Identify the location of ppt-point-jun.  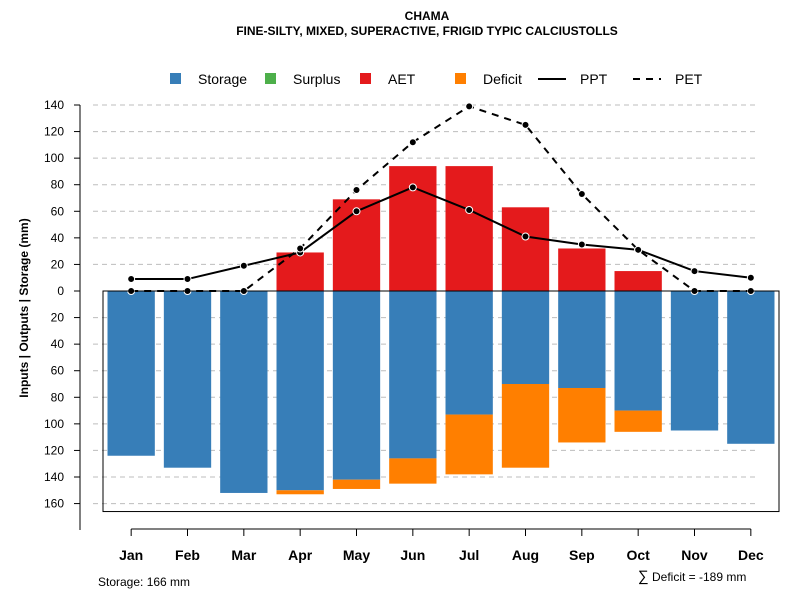
(412, 187).